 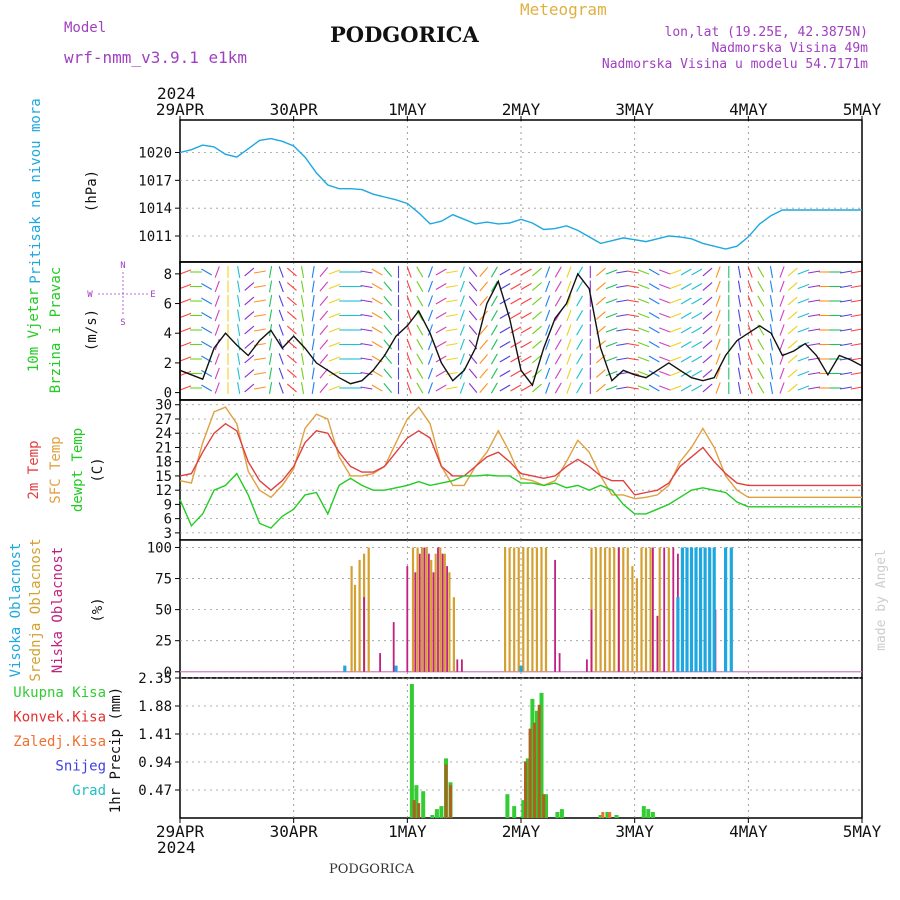 I want to click on y-axis-unit: (%), so click(x=98, y=609).